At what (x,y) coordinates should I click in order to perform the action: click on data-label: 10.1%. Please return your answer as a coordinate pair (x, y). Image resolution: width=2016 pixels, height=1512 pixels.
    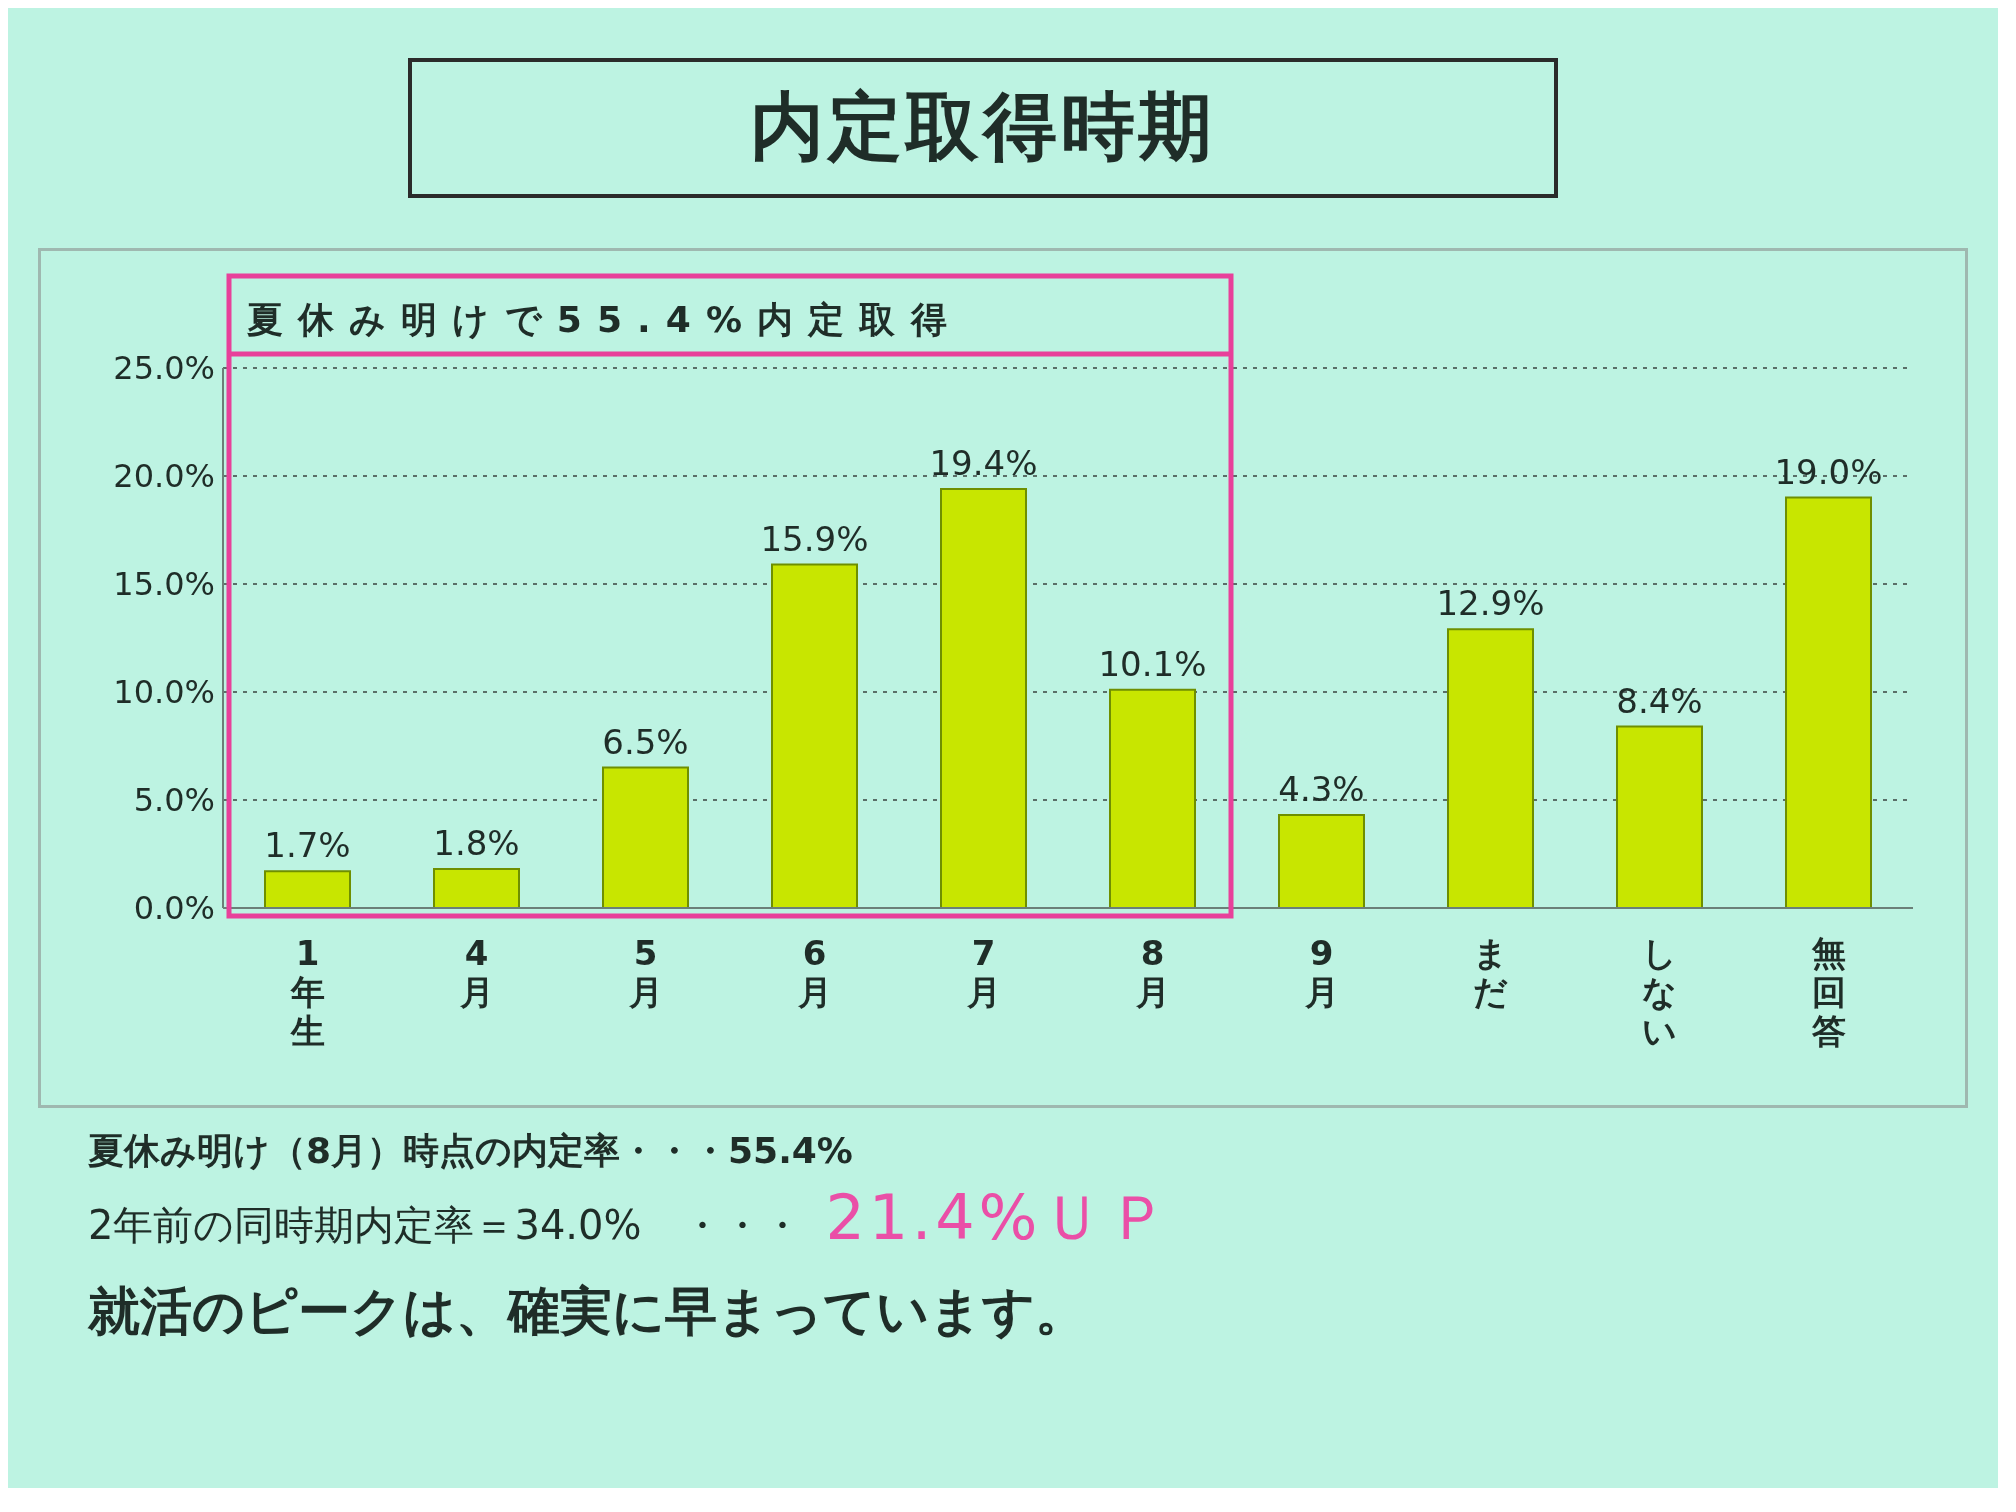
    Looking at the image, I should click on (1152, 663).